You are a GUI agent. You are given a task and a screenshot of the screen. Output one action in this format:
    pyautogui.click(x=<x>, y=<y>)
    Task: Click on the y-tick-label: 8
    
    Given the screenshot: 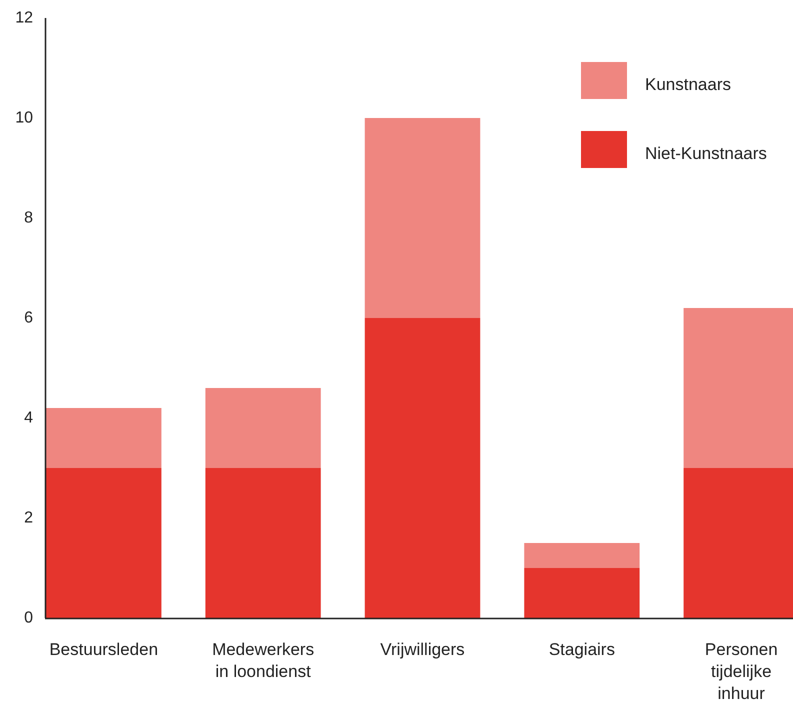 What is the action you would take?
    pyautogui.click(x=29, y=218)
    